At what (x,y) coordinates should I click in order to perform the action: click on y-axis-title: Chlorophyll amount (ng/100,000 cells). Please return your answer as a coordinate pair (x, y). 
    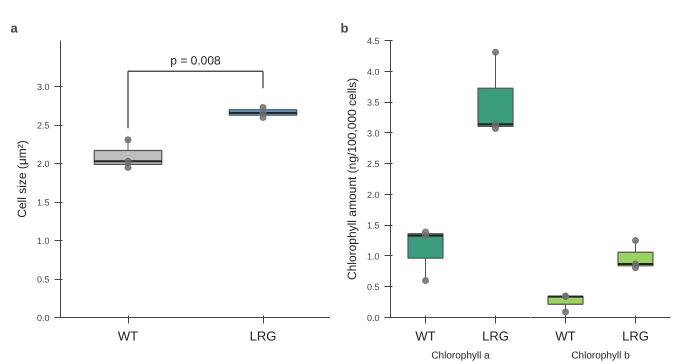
    Looking at the image, I should click on (351, 179).